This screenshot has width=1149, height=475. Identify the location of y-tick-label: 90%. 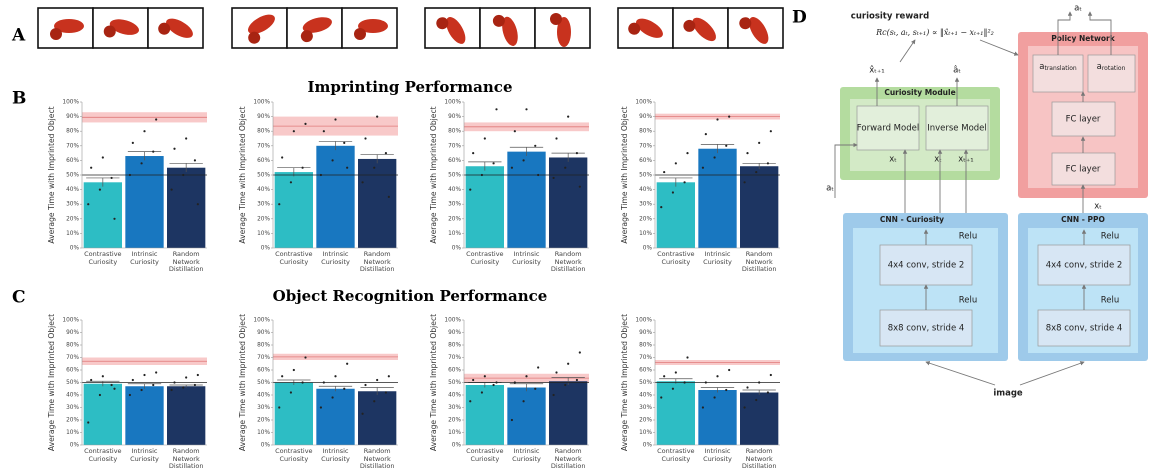
(454, 333).